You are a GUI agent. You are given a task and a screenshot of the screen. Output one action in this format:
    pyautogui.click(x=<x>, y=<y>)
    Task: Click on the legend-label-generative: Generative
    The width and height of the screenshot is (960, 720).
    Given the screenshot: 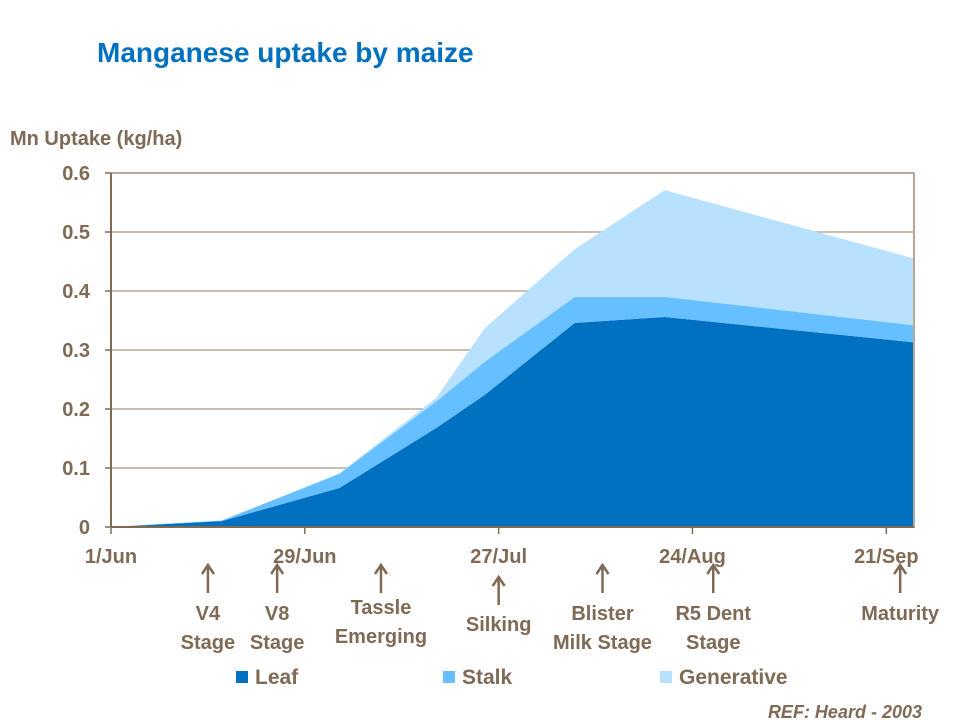 What is the action you would take?
    pyautogui.click(x=733, y=677)
    